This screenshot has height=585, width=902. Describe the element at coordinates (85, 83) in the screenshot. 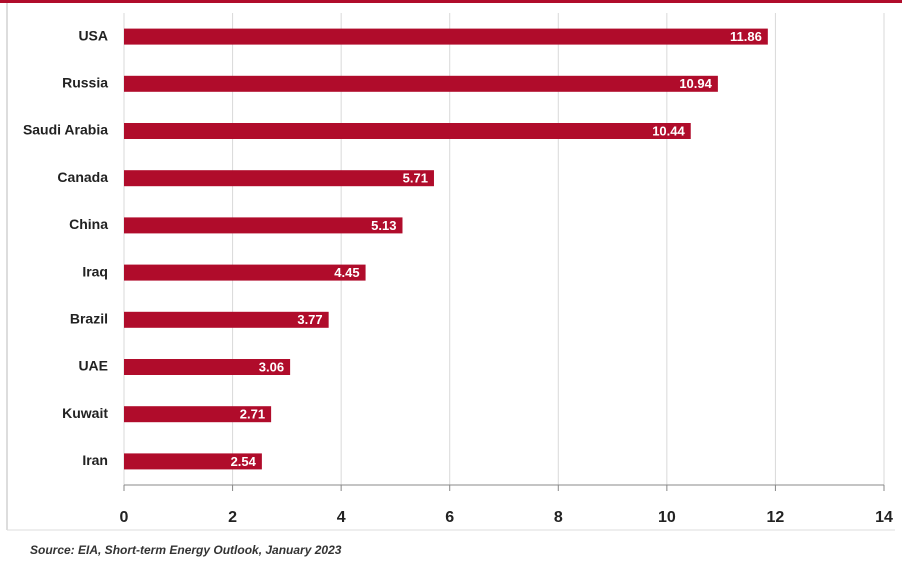

I see `y-tick-label: Russia` at that location.